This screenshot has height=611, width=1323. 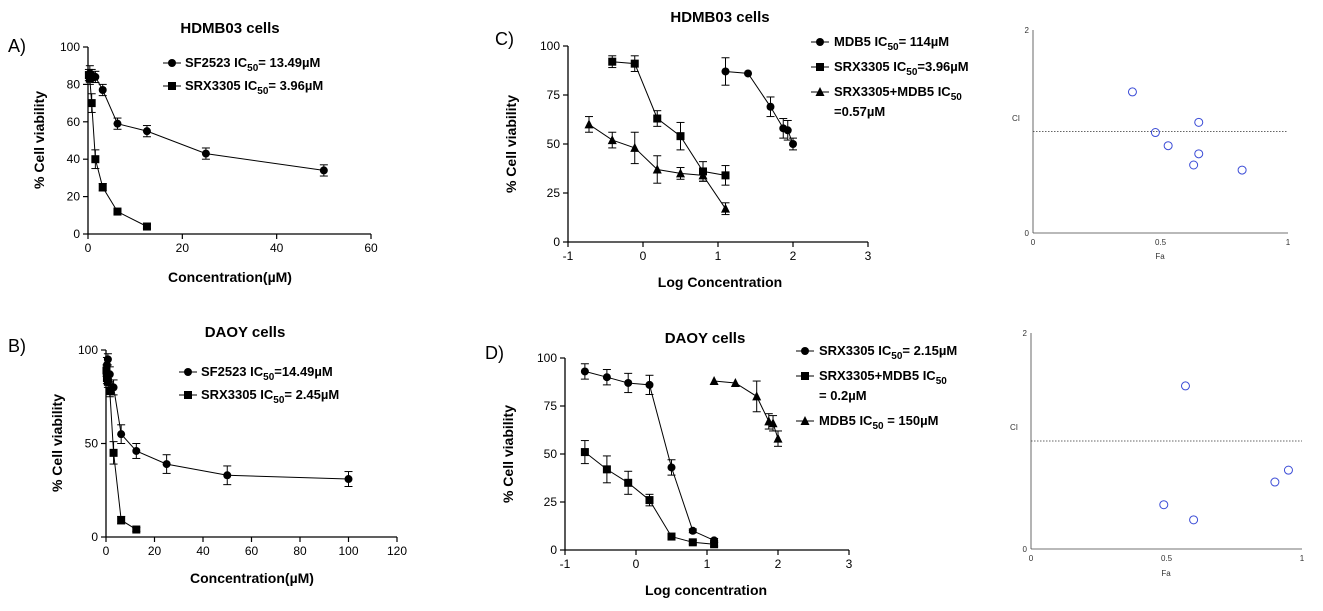 What do you see at coordinates (254, 87) in the screenshot?
I see `legend-label: SRX3305 IC50= 3.96µM` at bounding box center [254, 87].